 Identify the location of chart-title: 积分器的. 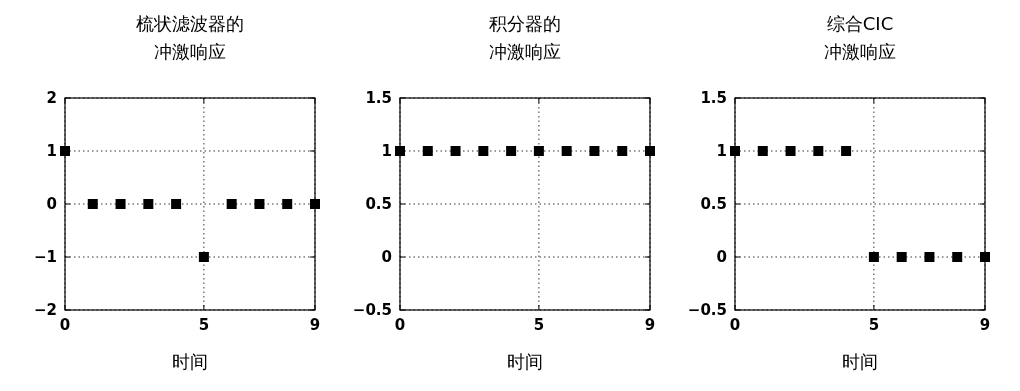
(525, 23).